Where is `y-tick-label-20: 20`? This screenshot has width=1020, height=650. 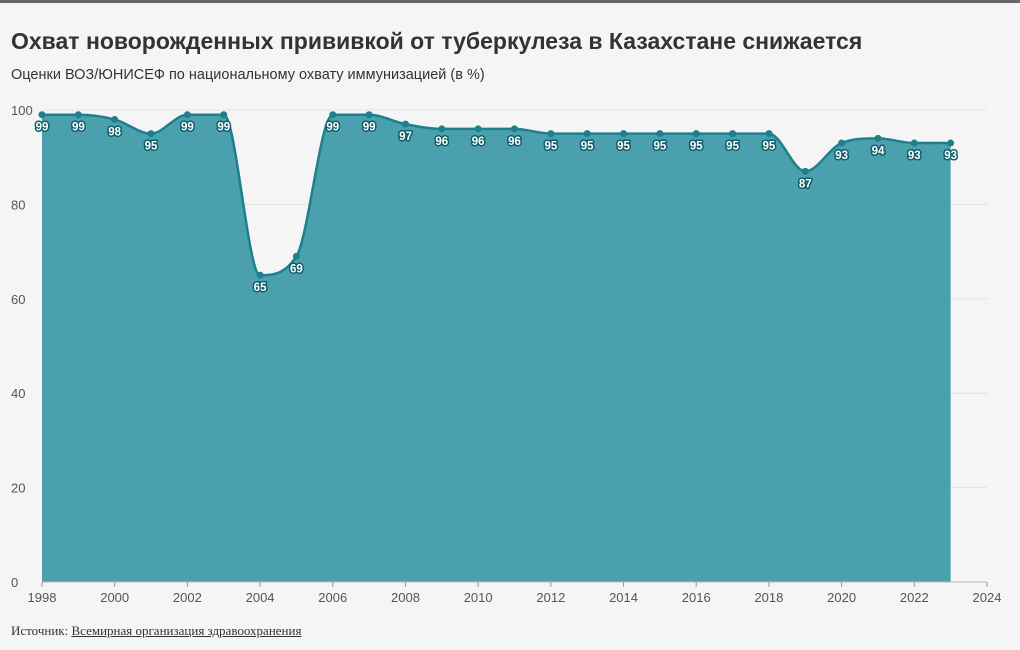
y-tick-label-20: 20 is located at coordinates (18, 488).